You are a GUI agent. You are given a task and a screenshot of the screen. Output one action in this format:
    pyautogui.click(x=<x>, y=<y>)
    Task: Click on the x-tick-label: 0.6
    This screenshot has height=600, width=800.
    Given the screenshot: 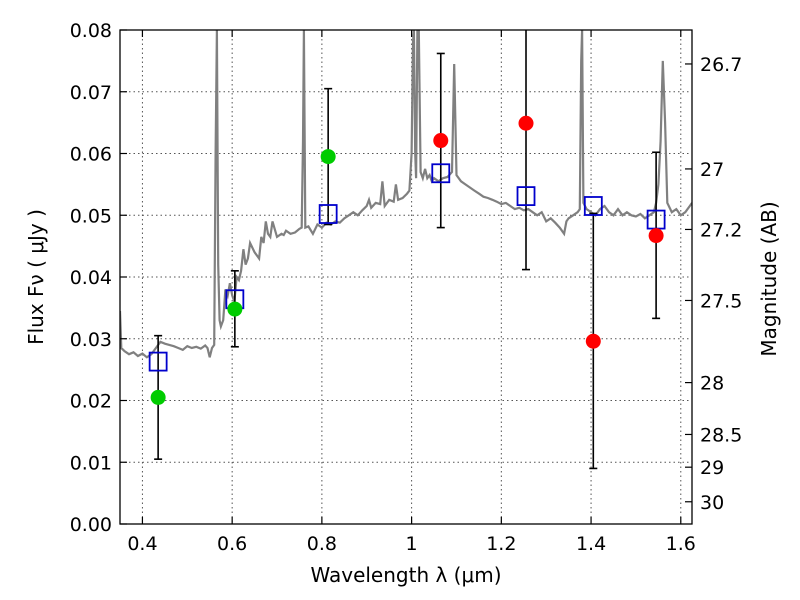 What is the action you would take?
    pyautogui.click(x=232, y=544)
    